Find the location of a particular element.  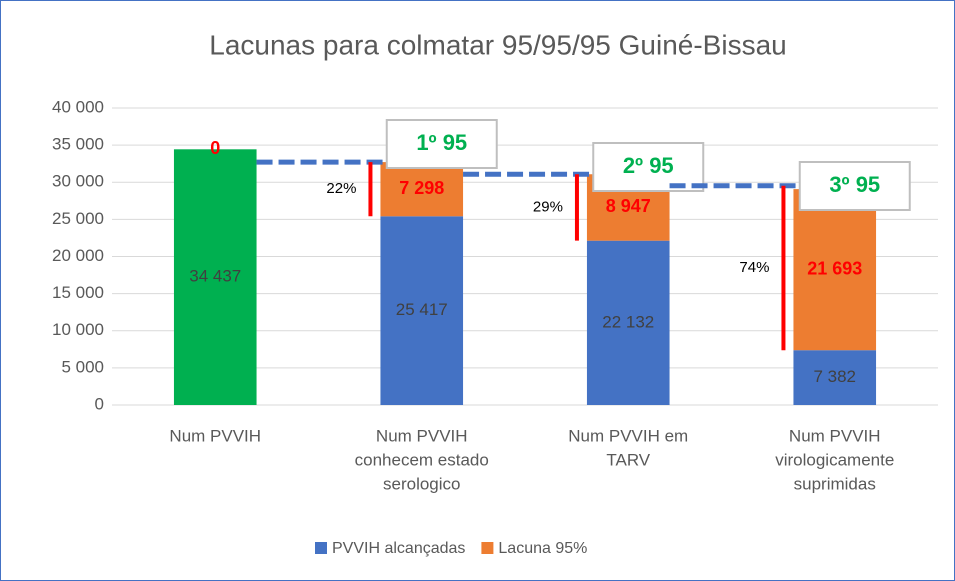

target-label: 2º 95 is located at coordinates (648, 165).